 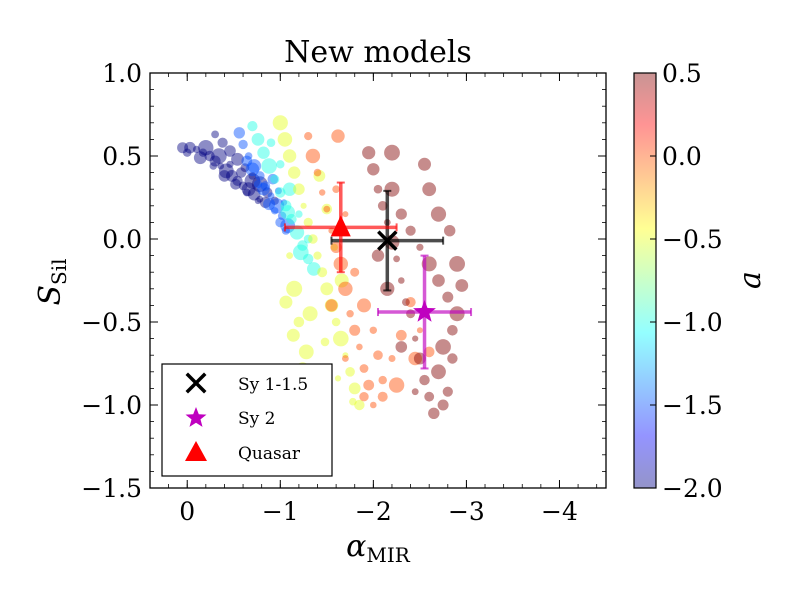 I want to click on colorbar-tick-label: −2.0, so click(x=692, y=488).